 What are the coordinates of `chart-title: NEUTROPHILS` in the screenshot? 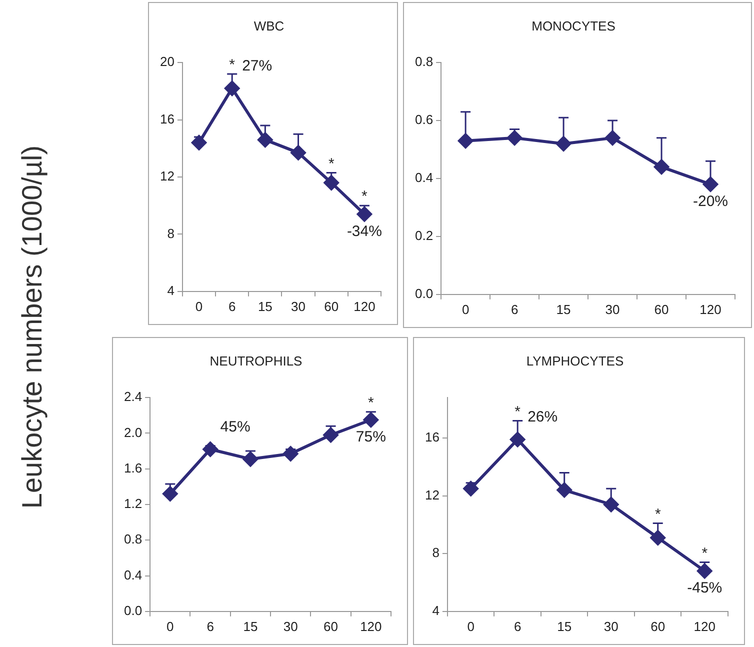 It's located at (256, 360).